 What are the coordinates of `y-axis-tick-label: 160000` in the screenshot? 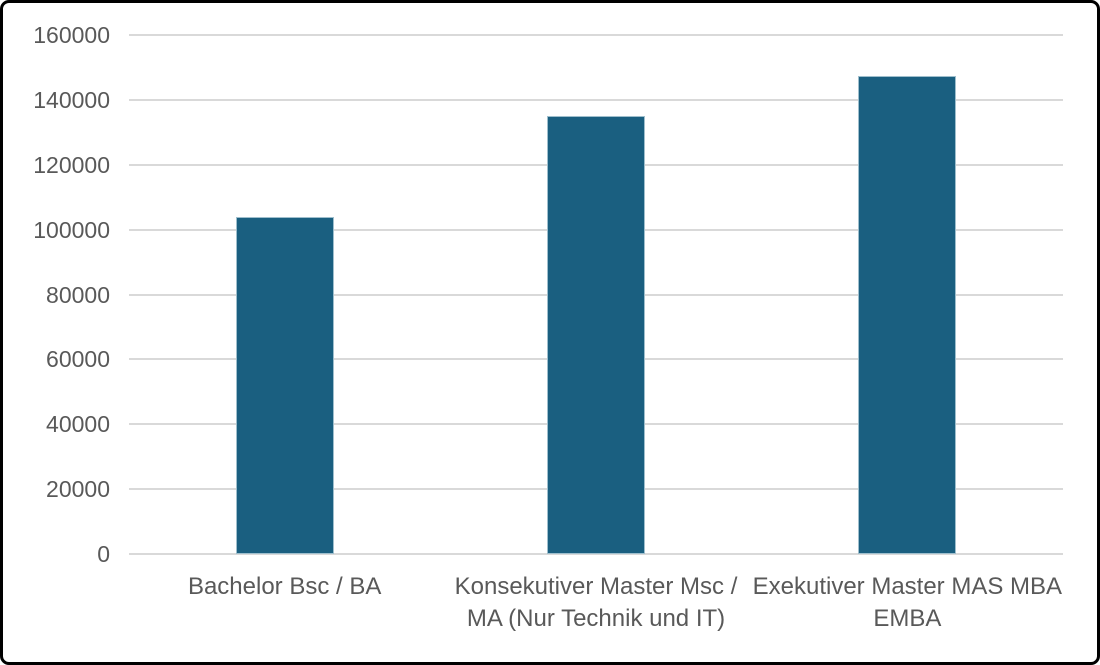 It's located at (71, 35).